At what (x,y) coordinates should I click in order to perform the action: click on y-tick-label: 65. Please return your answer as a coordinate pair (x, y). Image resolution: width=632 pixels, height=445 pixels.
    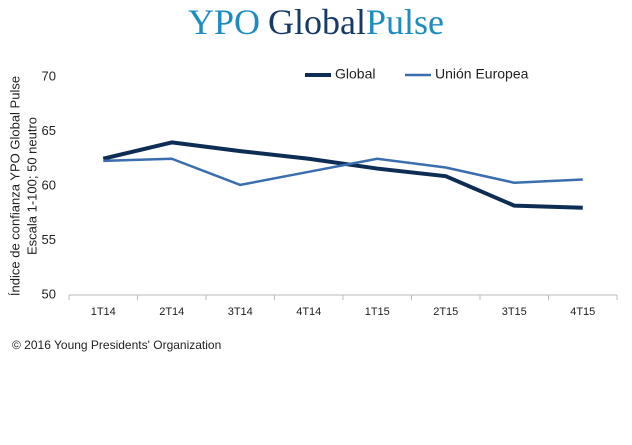
    Looking at the image, I should click on (49, 130).